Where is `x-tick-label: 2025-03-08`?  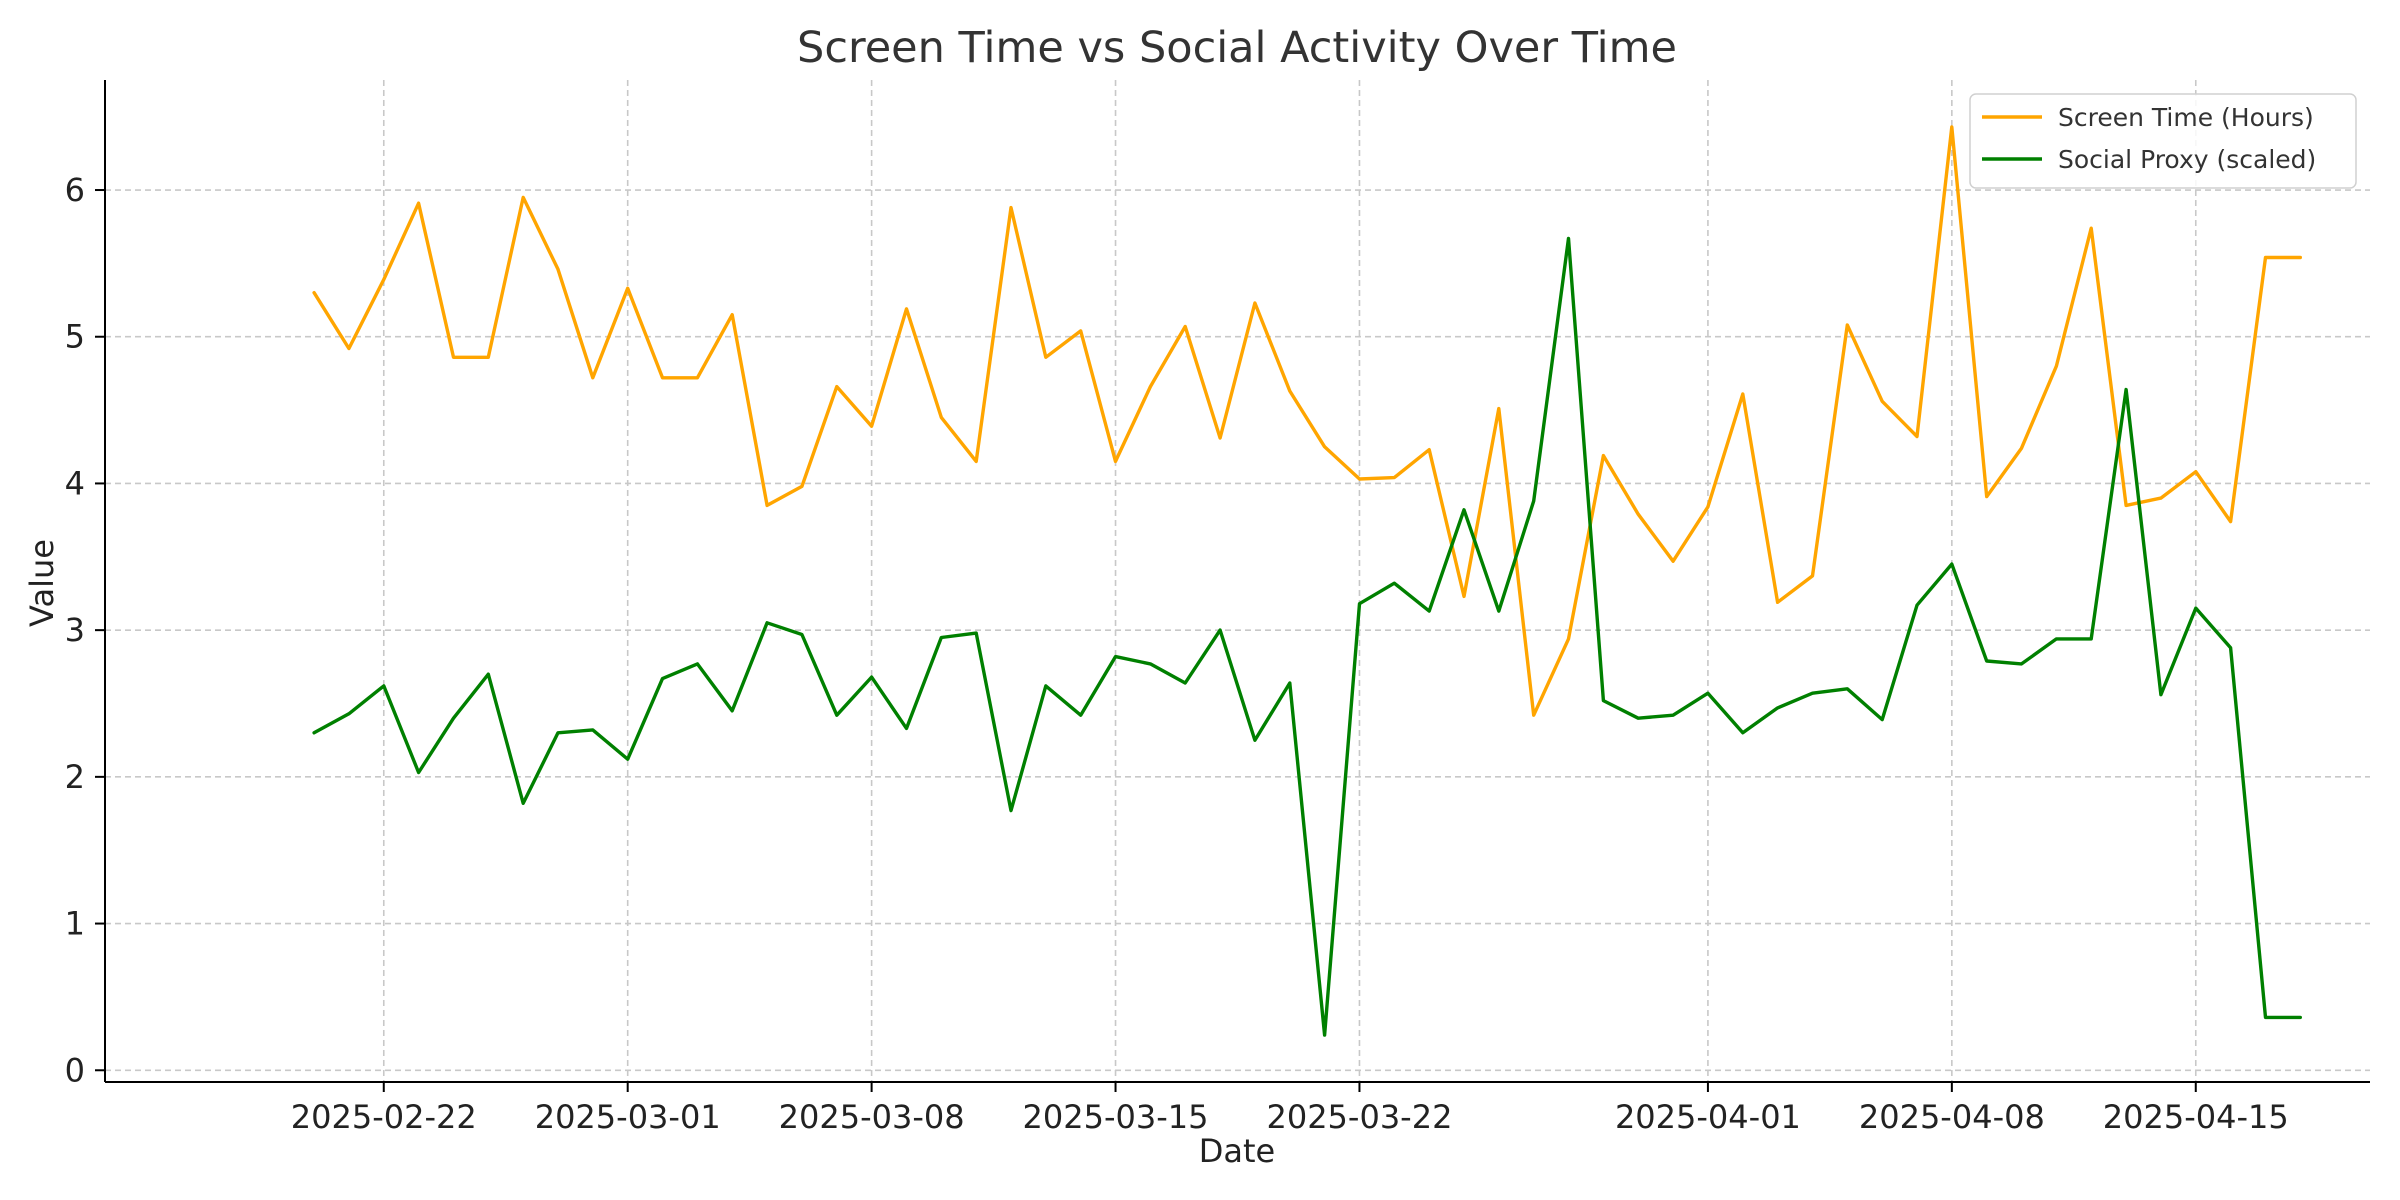
x-tick-label: 2025-03-08 is located at coordinates (872, 1117).